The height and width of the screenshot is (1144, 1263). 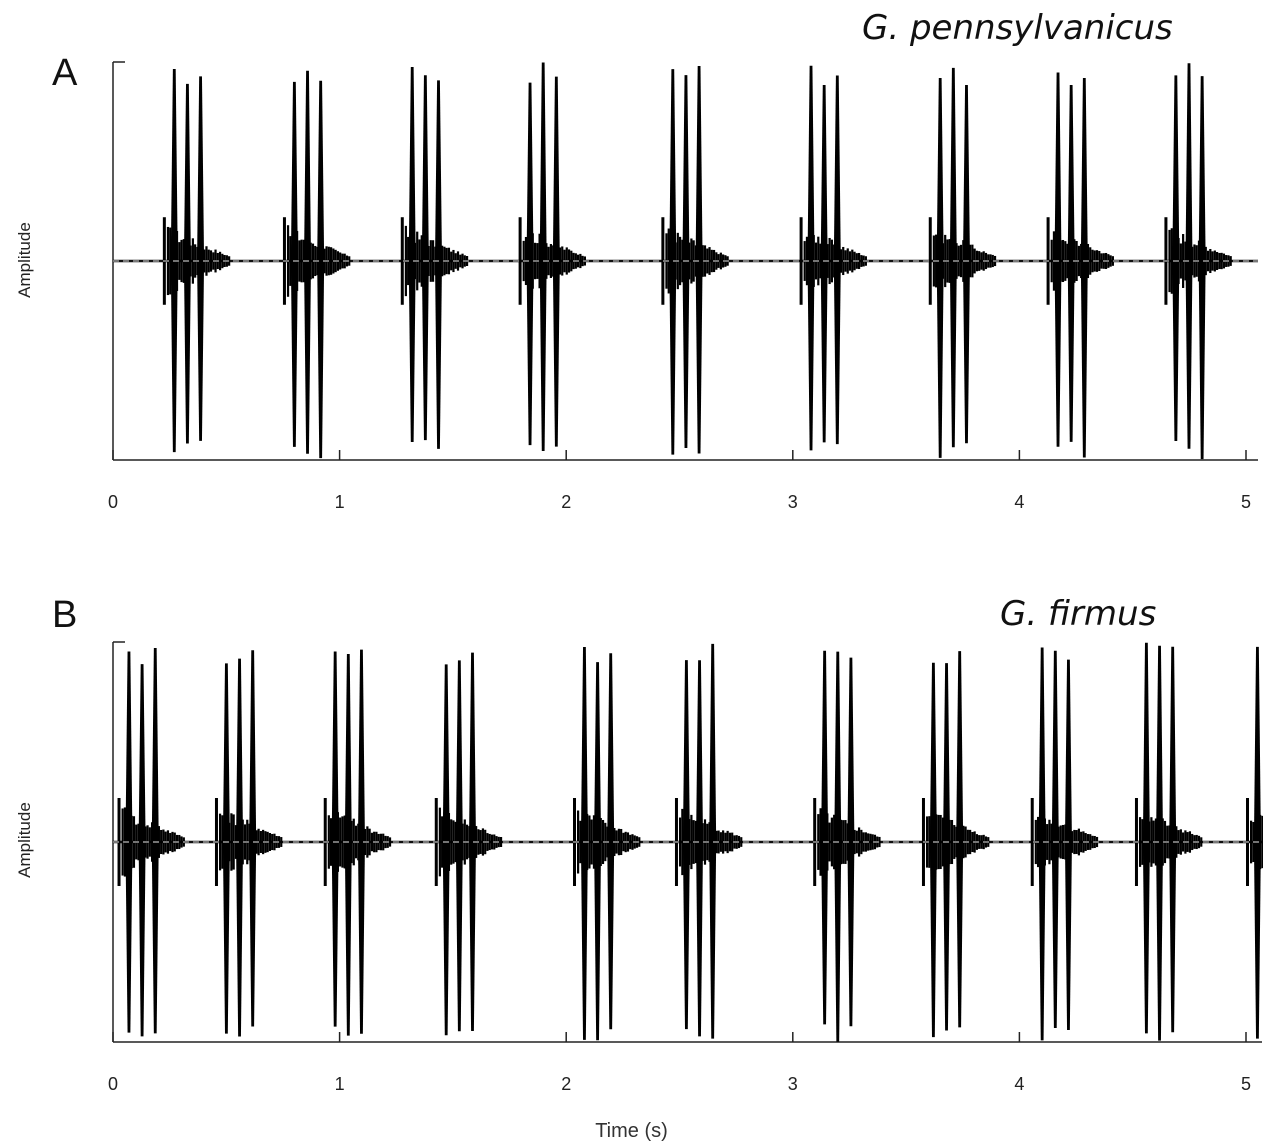 I want to click on x-tick-label: 3, so click(x=793, y=1084).